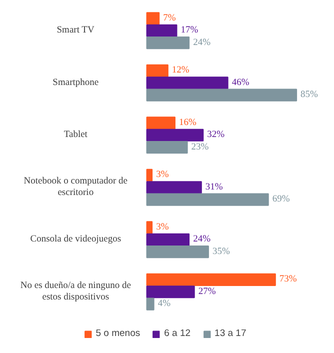 The height and width of the screenshot is (353, 334). I want to click on y-tick-label: Smartphone, so click(75, 83).